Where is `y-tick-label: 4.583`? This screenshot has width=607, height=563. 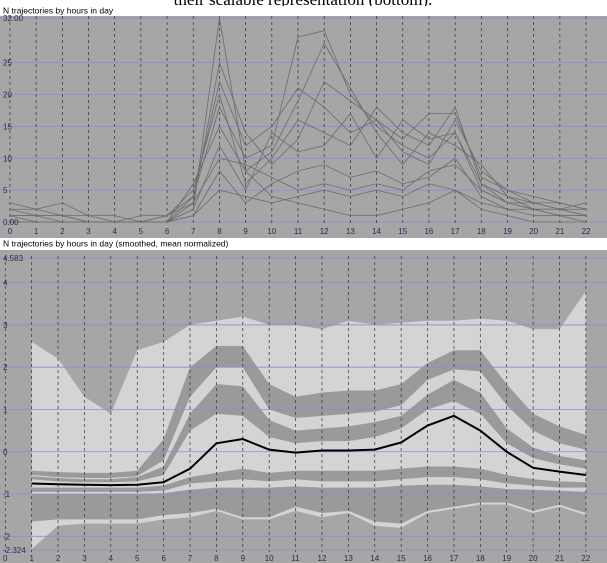
y-tick-label: 4.583 is located at coordinates (13, 258).